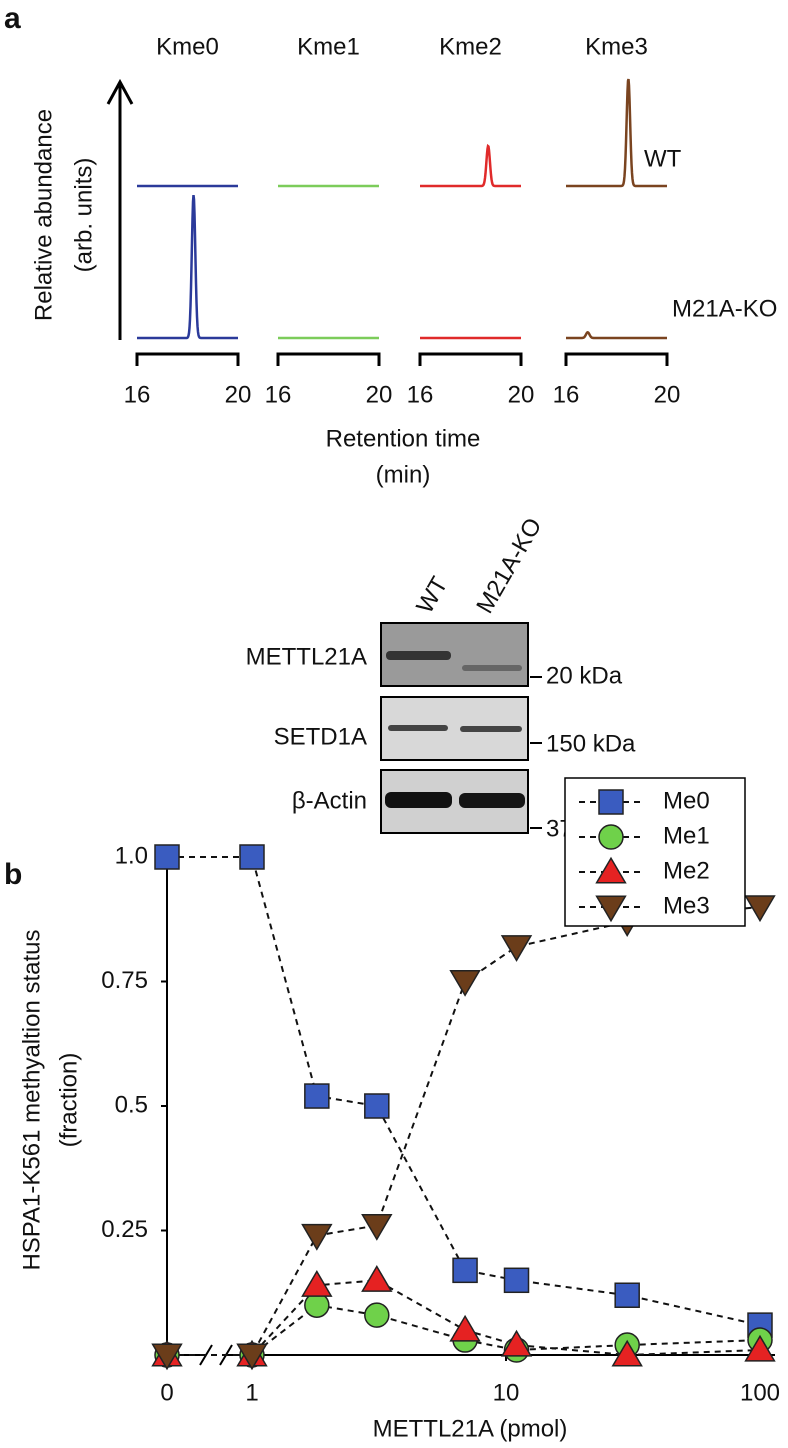 Image resolution: width=788 pixels, height=1448 pixels. I want to click on sample-label: WT, so click(663, 158).